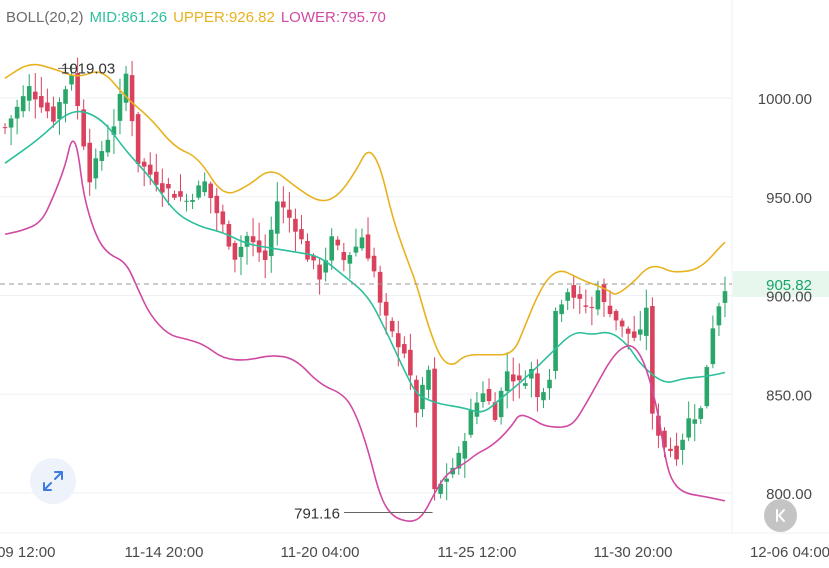 The height and width of the screenshot is (568, 829). Describe the element at coordinates (45, 17) in the screenshot. I see `legend-indicator-name: BOLL(20,2)` at that location.